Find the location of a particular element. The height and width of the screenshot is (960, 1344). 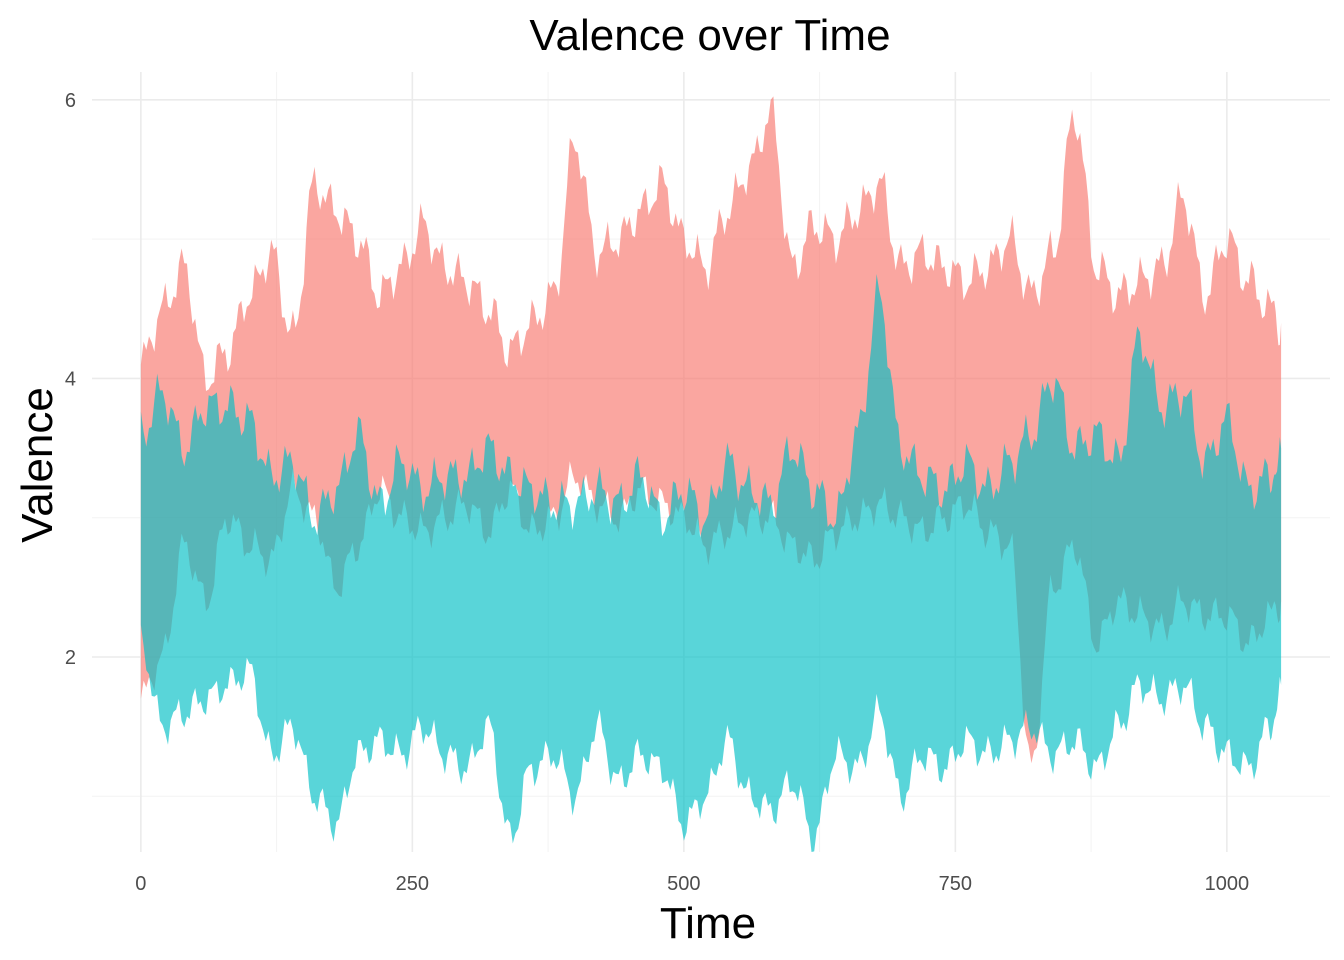

x-axis-title: Time is located at coordinates (708, 923).